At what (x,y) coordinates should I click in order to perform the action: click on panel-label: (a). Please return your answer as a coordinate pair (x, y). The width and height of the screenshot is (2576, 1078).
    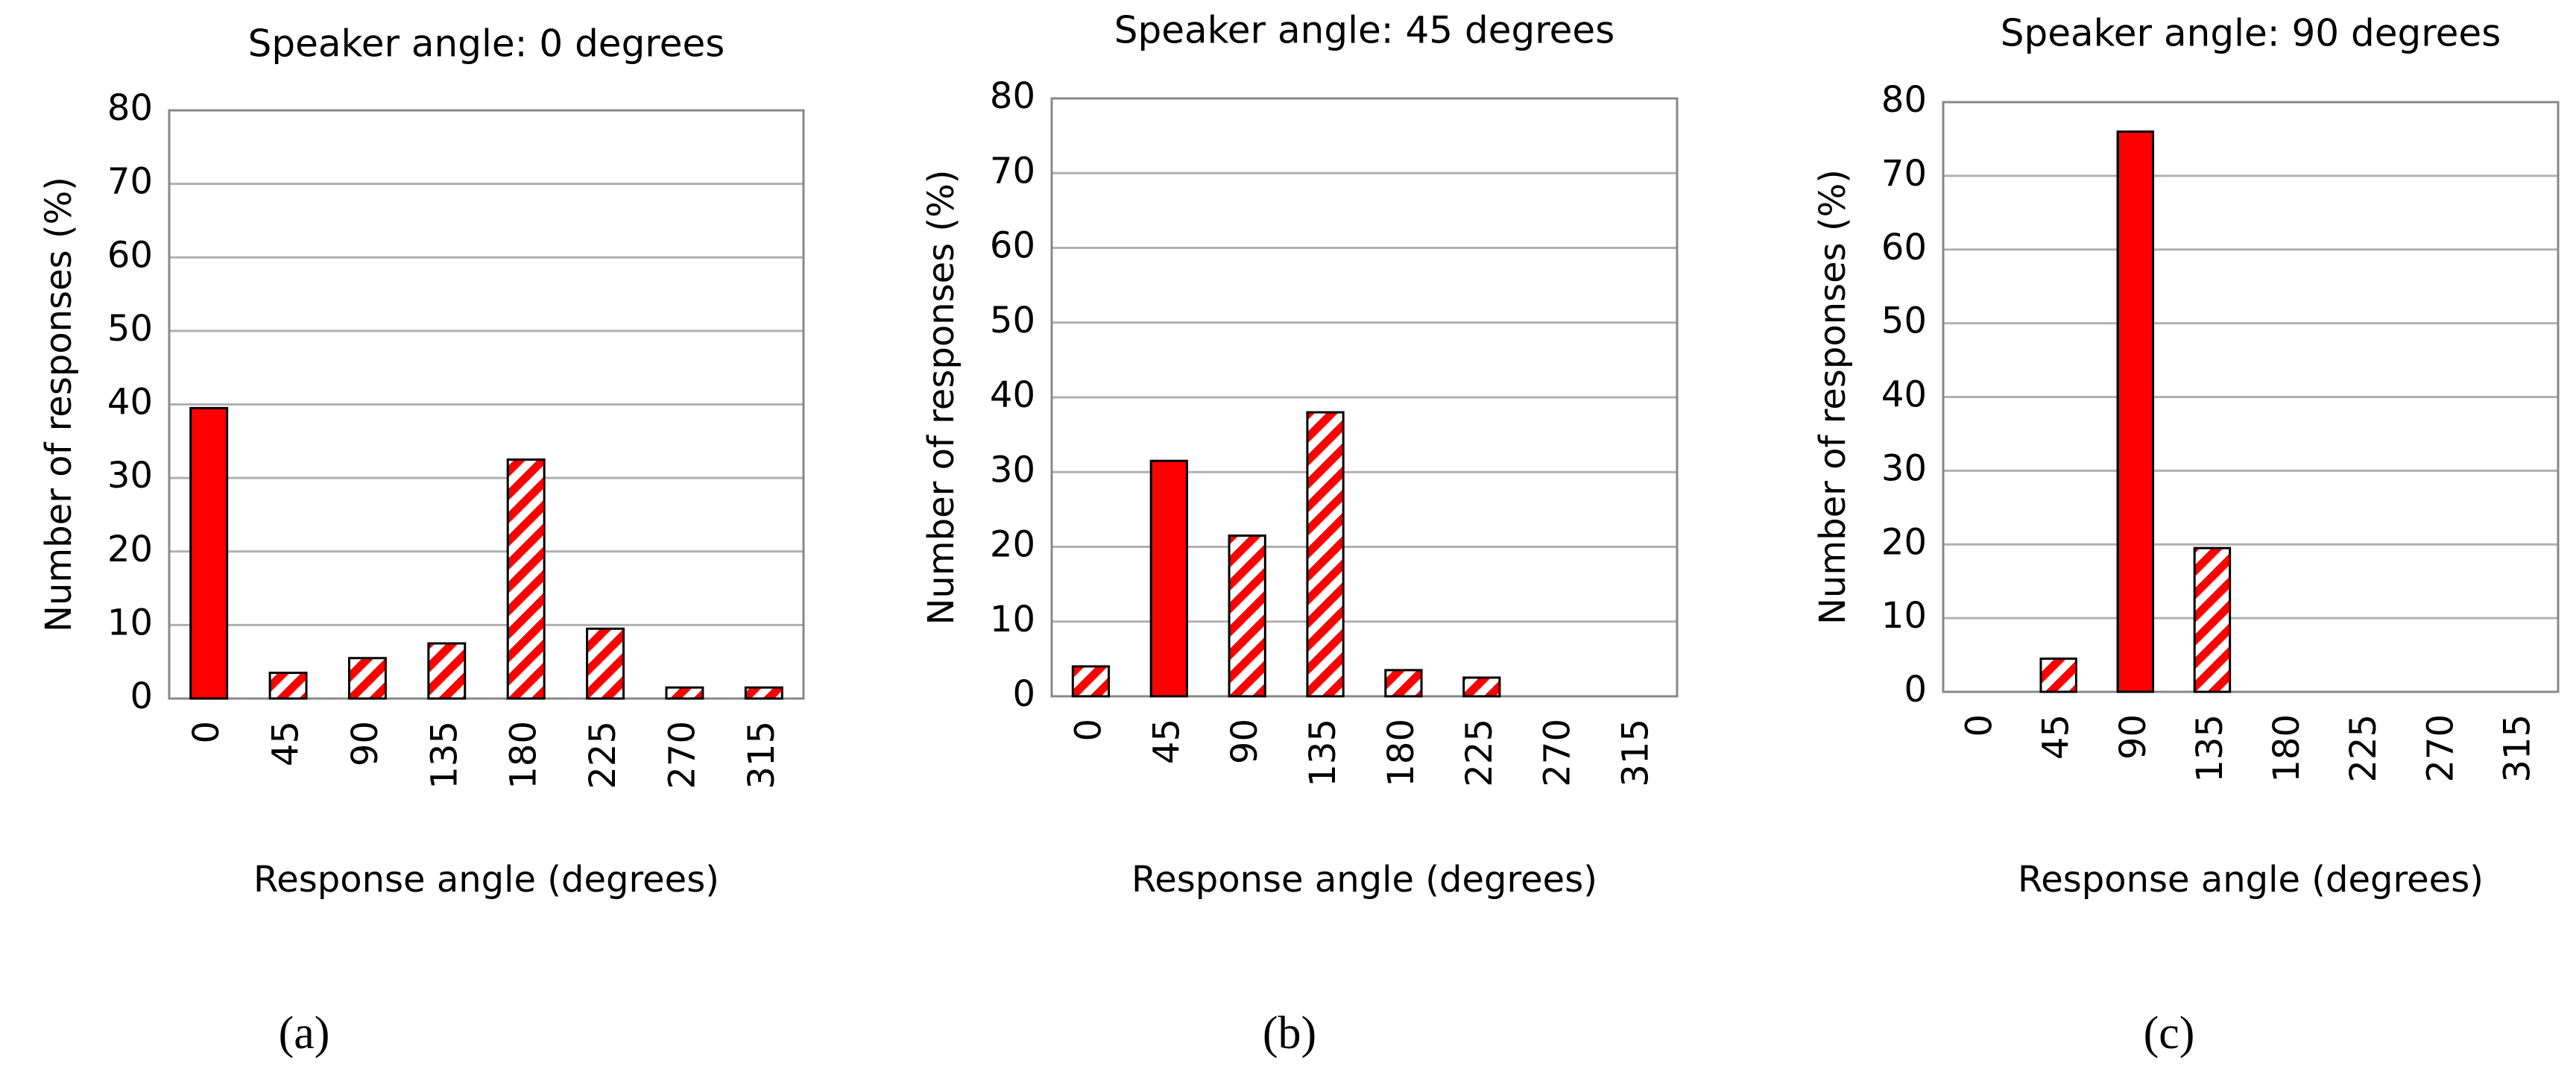
    Looking at the image, I should click on (304, 1033).